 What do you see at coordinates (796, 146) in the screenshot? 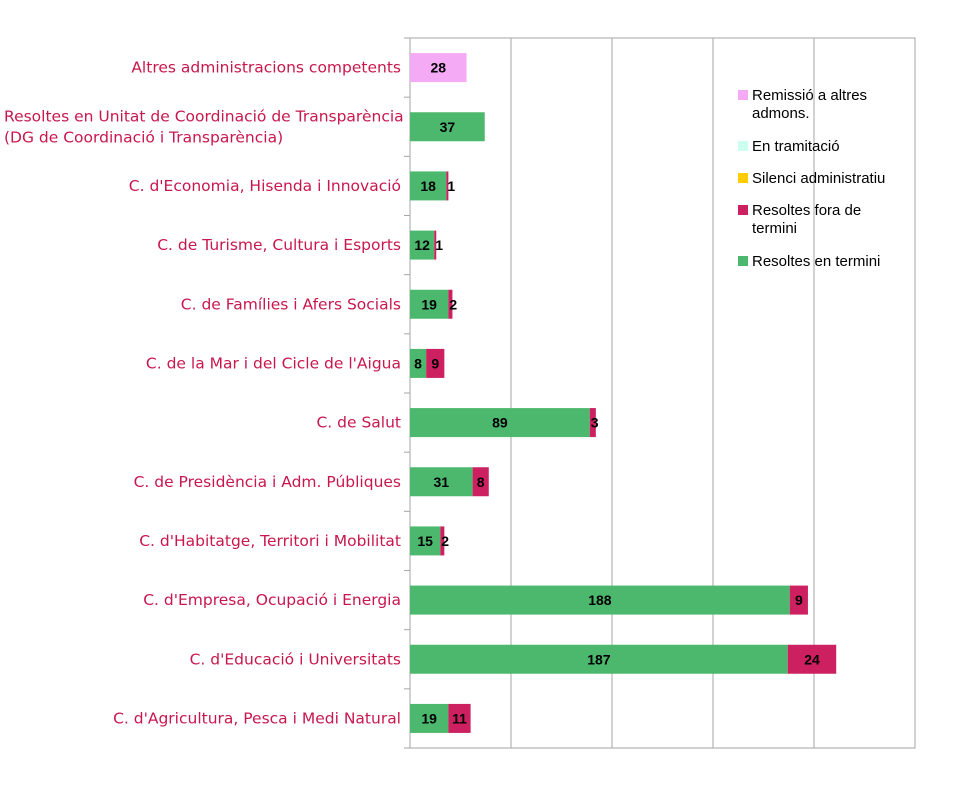
I see `legend-entry: En tramitació` at bounding box center [796, 146].